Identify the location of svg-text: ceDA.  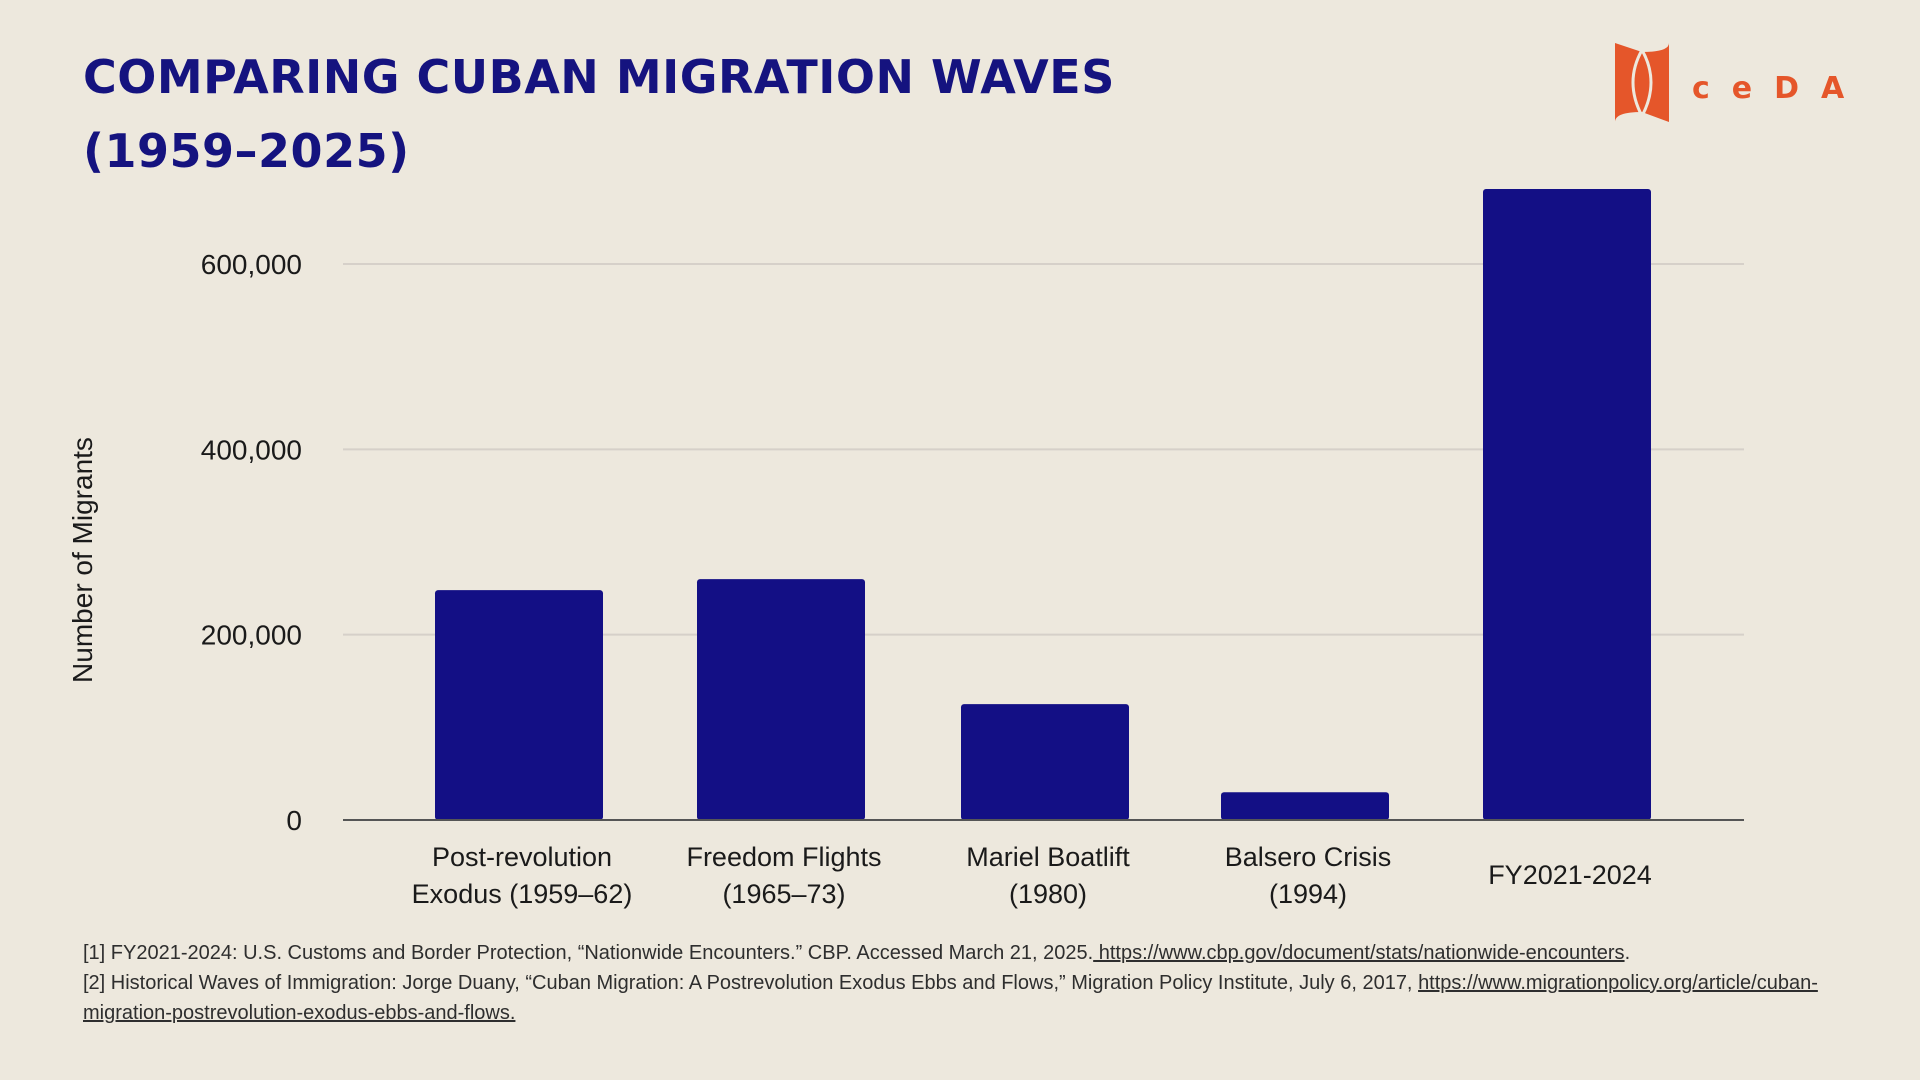
(1779, 88).